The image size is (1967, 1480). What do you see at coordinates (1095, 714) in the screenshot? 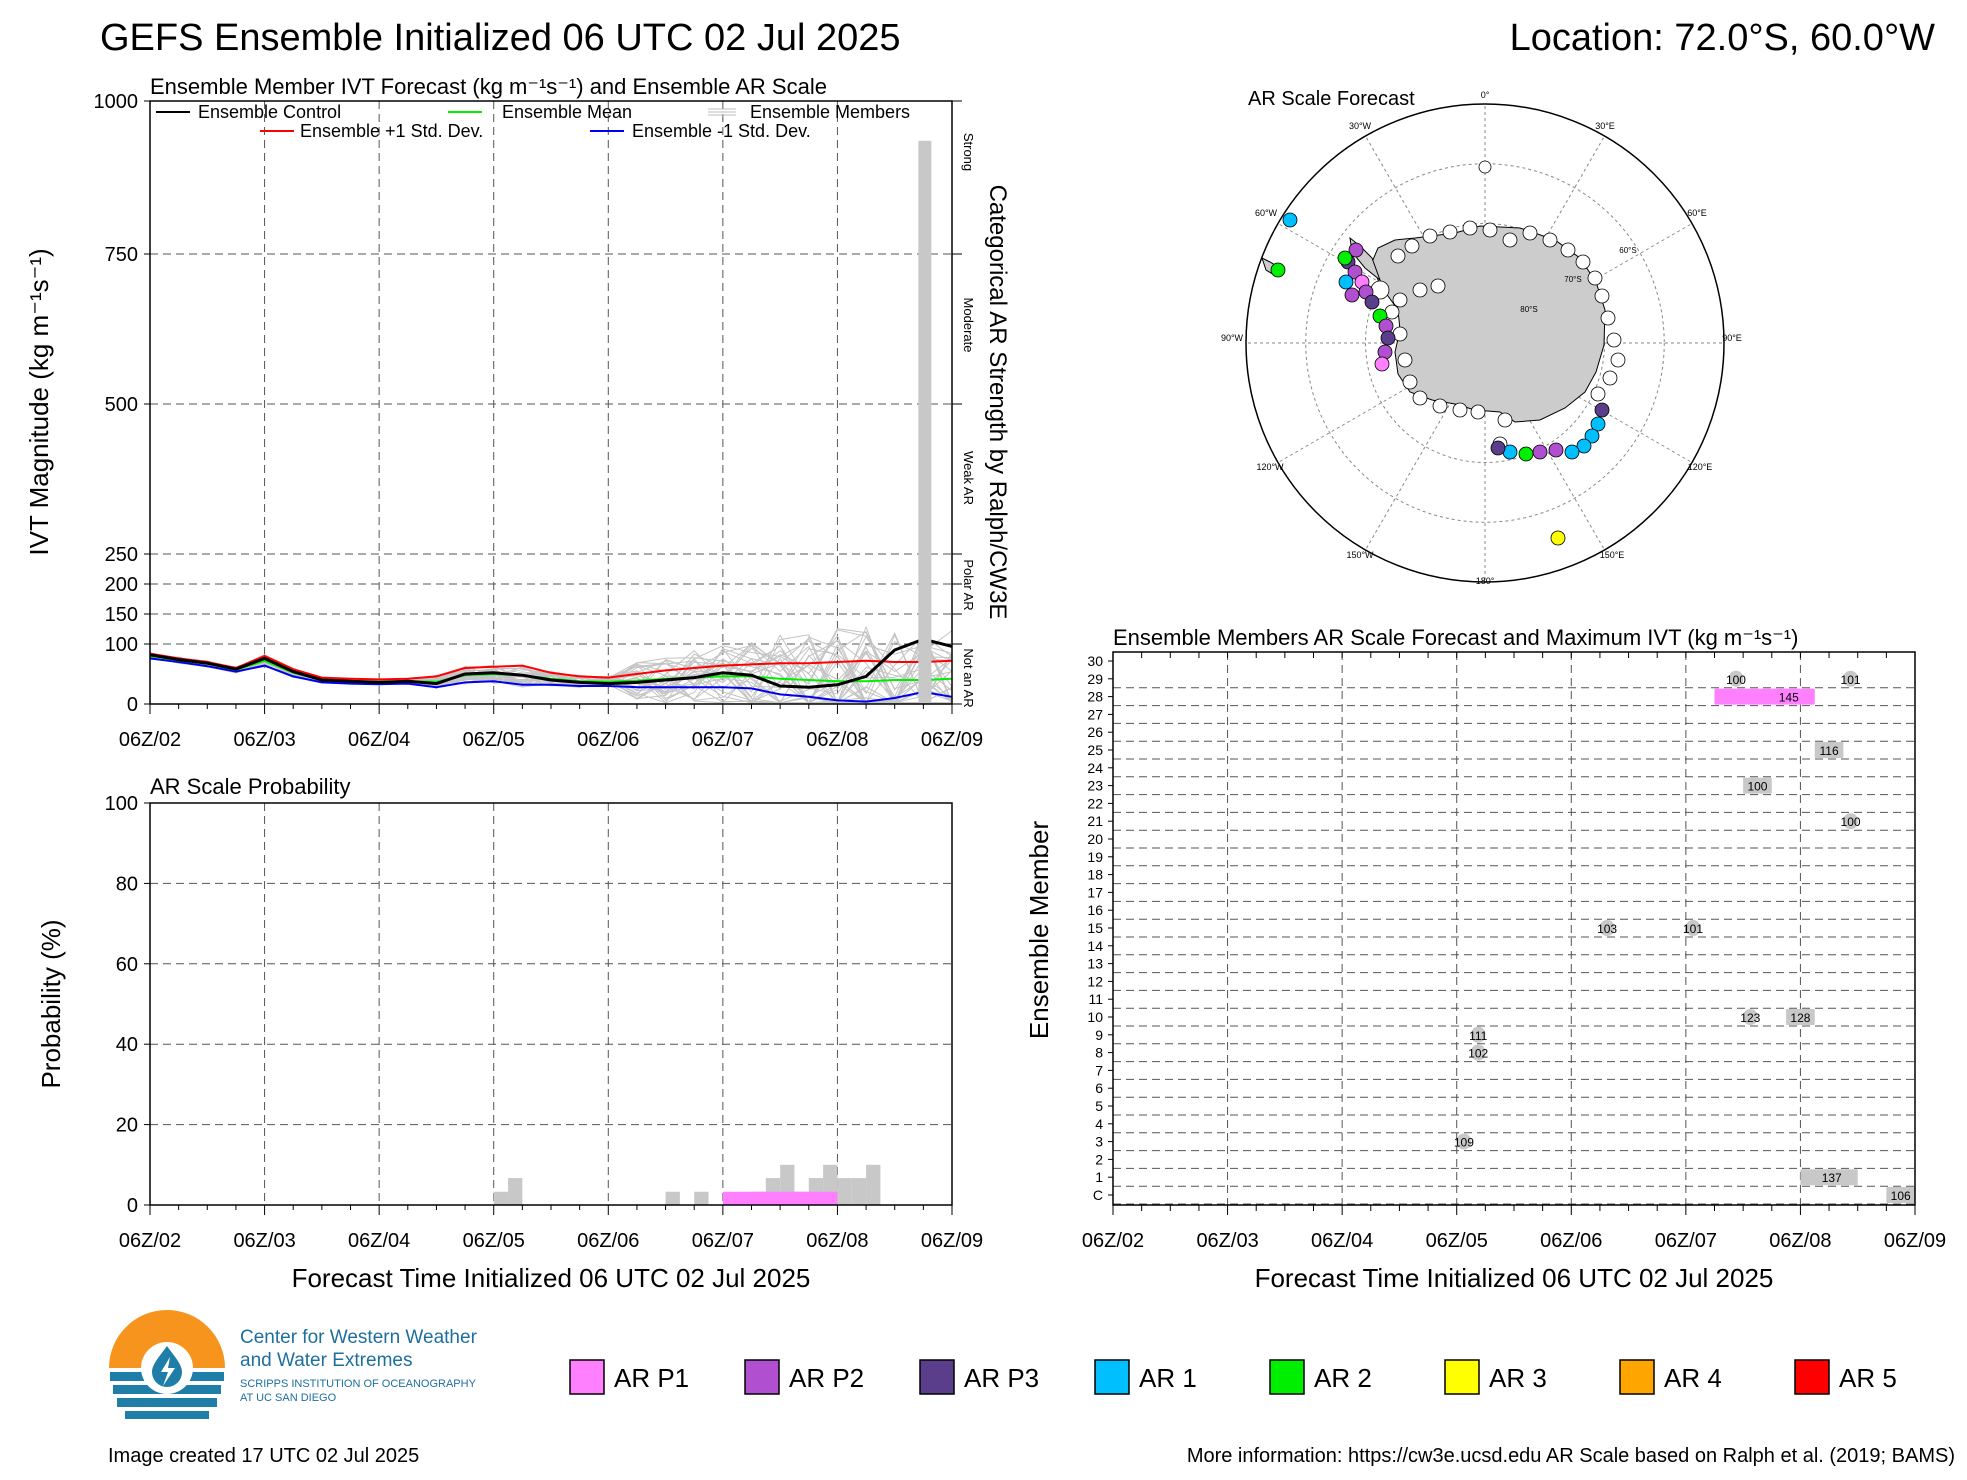
I see `member-y-tick-label: 27` at bounding box center [1095, 714].